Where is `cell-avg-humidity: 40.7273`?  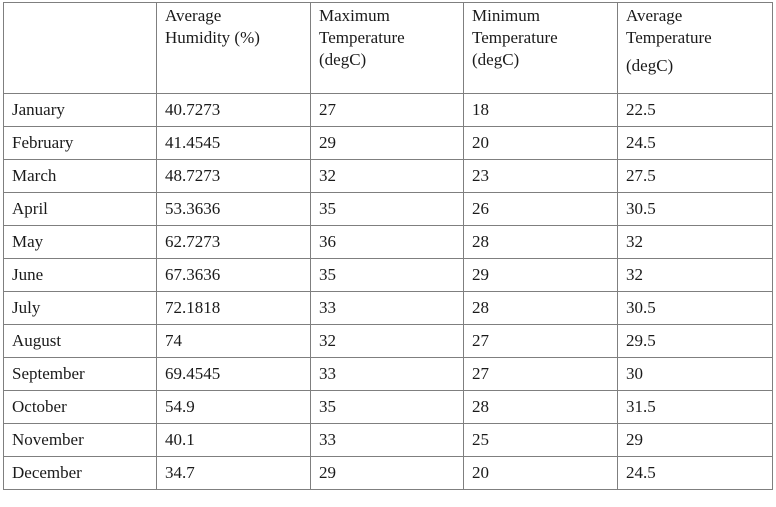
cell-avg-humidity: 40.7273 is located at coordinates (233, 110).